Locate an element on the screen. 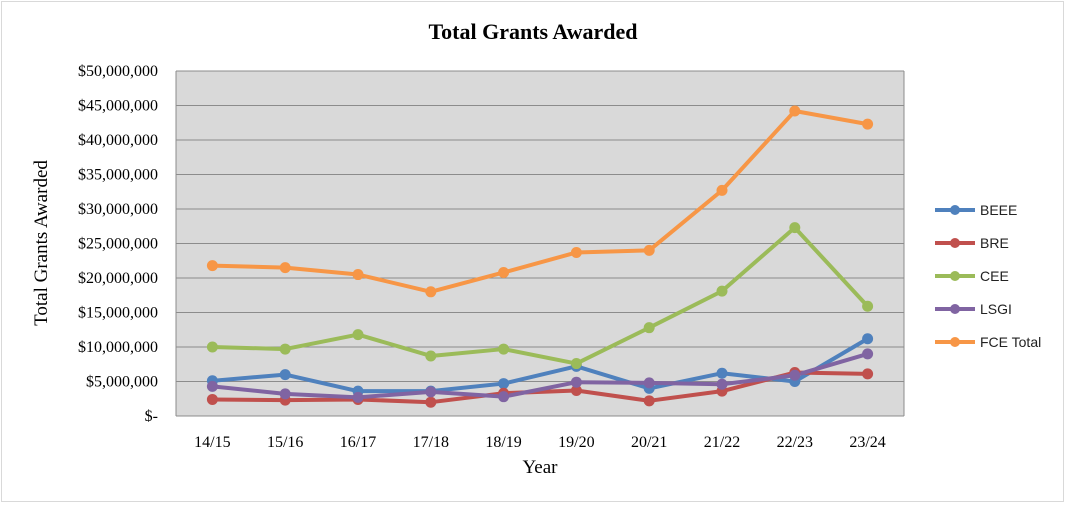 The width and height of the screenshot is (1067, 505). legend-label: LSGI is located at coordinates (996, 309).